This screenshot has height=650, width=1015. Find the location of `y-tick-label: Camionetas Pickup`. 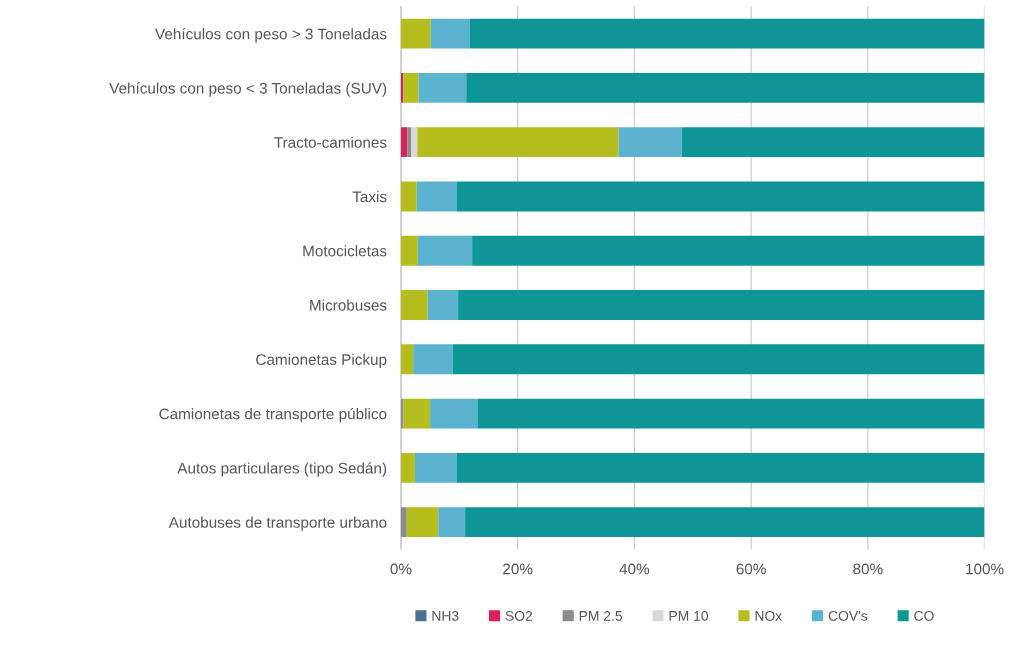

y-tick-label: Camionetas Pickup is located at coordinates (321, 360).